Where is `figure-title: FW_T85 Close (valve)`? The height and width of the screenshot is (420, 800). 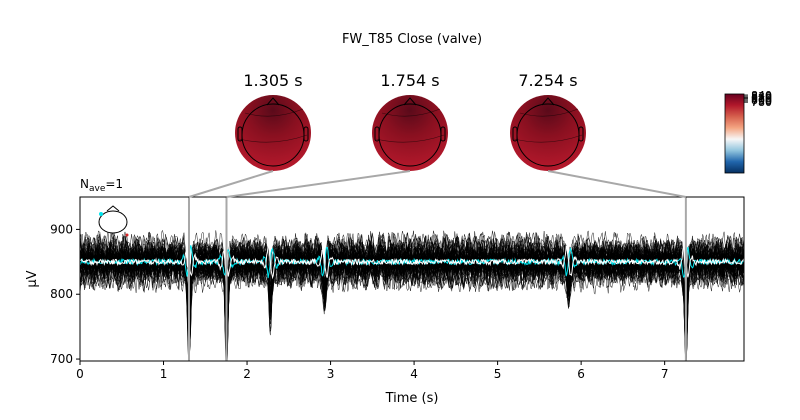
figure-title: FW_T85 Close (valve) is located at coordinates (412, 39).